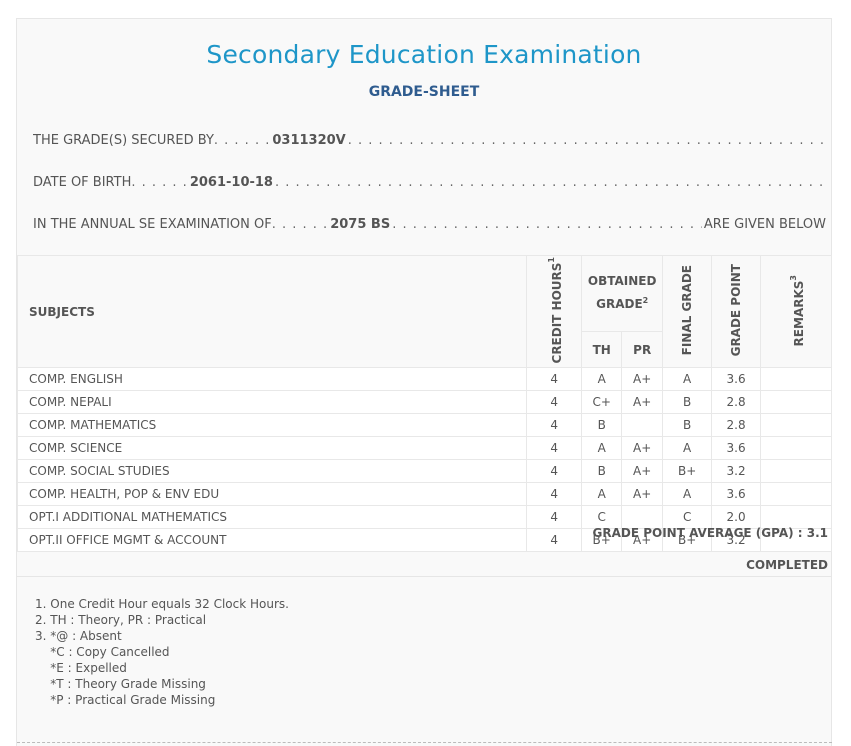 This screenshot has width=851, height=746. I want to click on remarks-header: REMARKS3, so click(796, 311).